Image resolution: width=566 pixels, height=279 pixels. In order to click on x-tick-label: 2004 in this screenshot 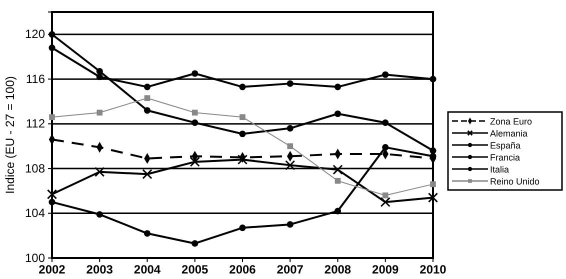, I will do `click(147, 269)`.